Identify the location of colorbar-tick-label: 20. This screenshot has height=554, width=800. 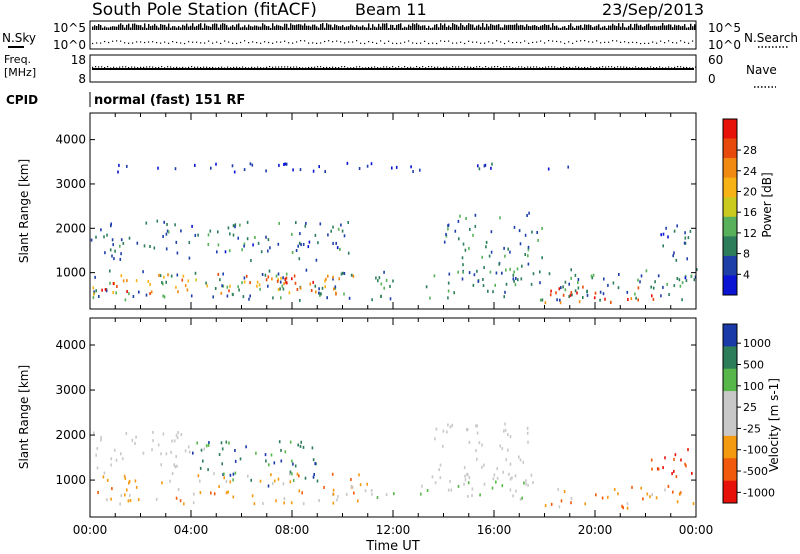
(750, 191).